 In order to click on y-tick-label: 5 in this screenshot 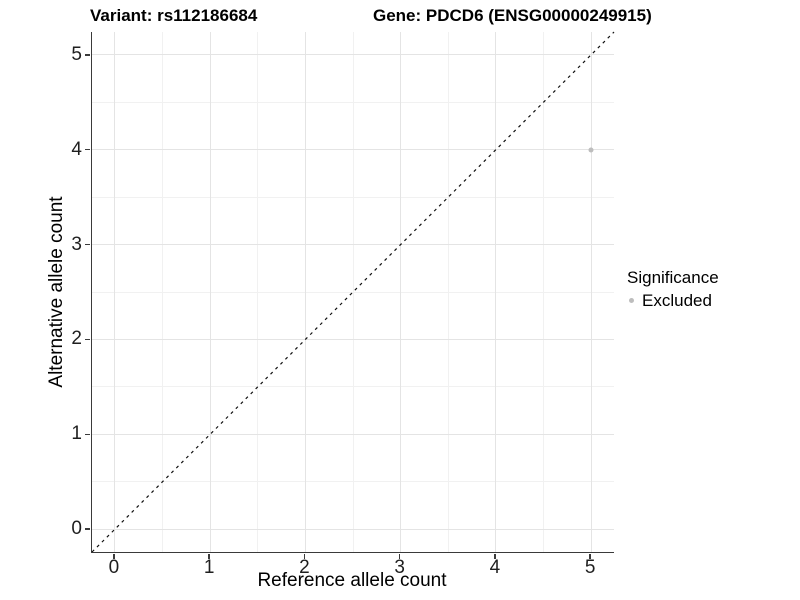, I will do `click(76, 54)`.